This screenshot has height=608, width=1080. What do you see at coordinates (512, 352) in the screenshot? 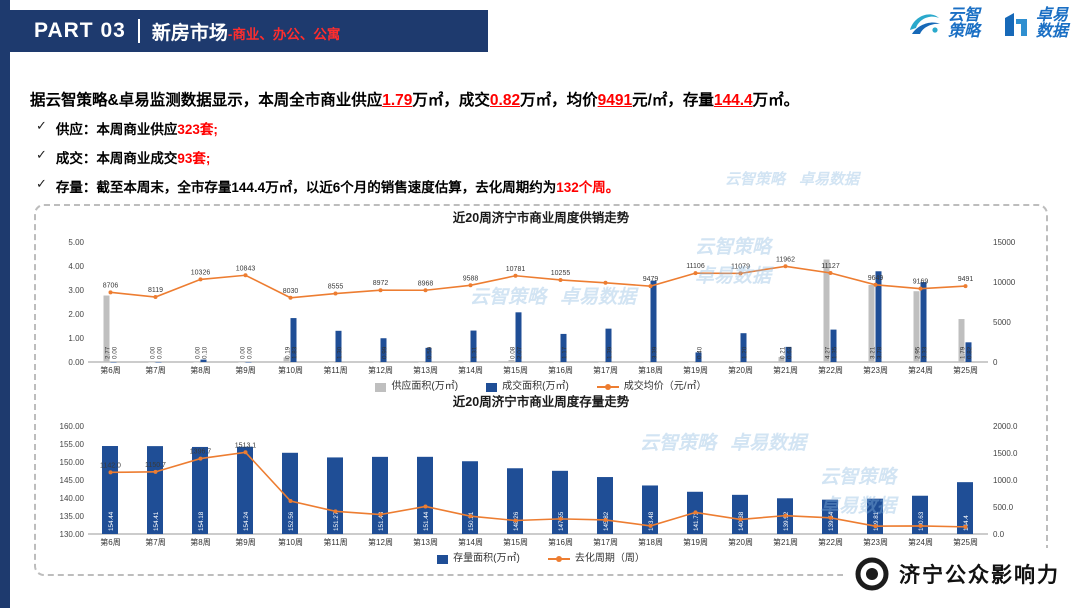
I see `bar-label: 0.08` at bounding box center [512, 352].